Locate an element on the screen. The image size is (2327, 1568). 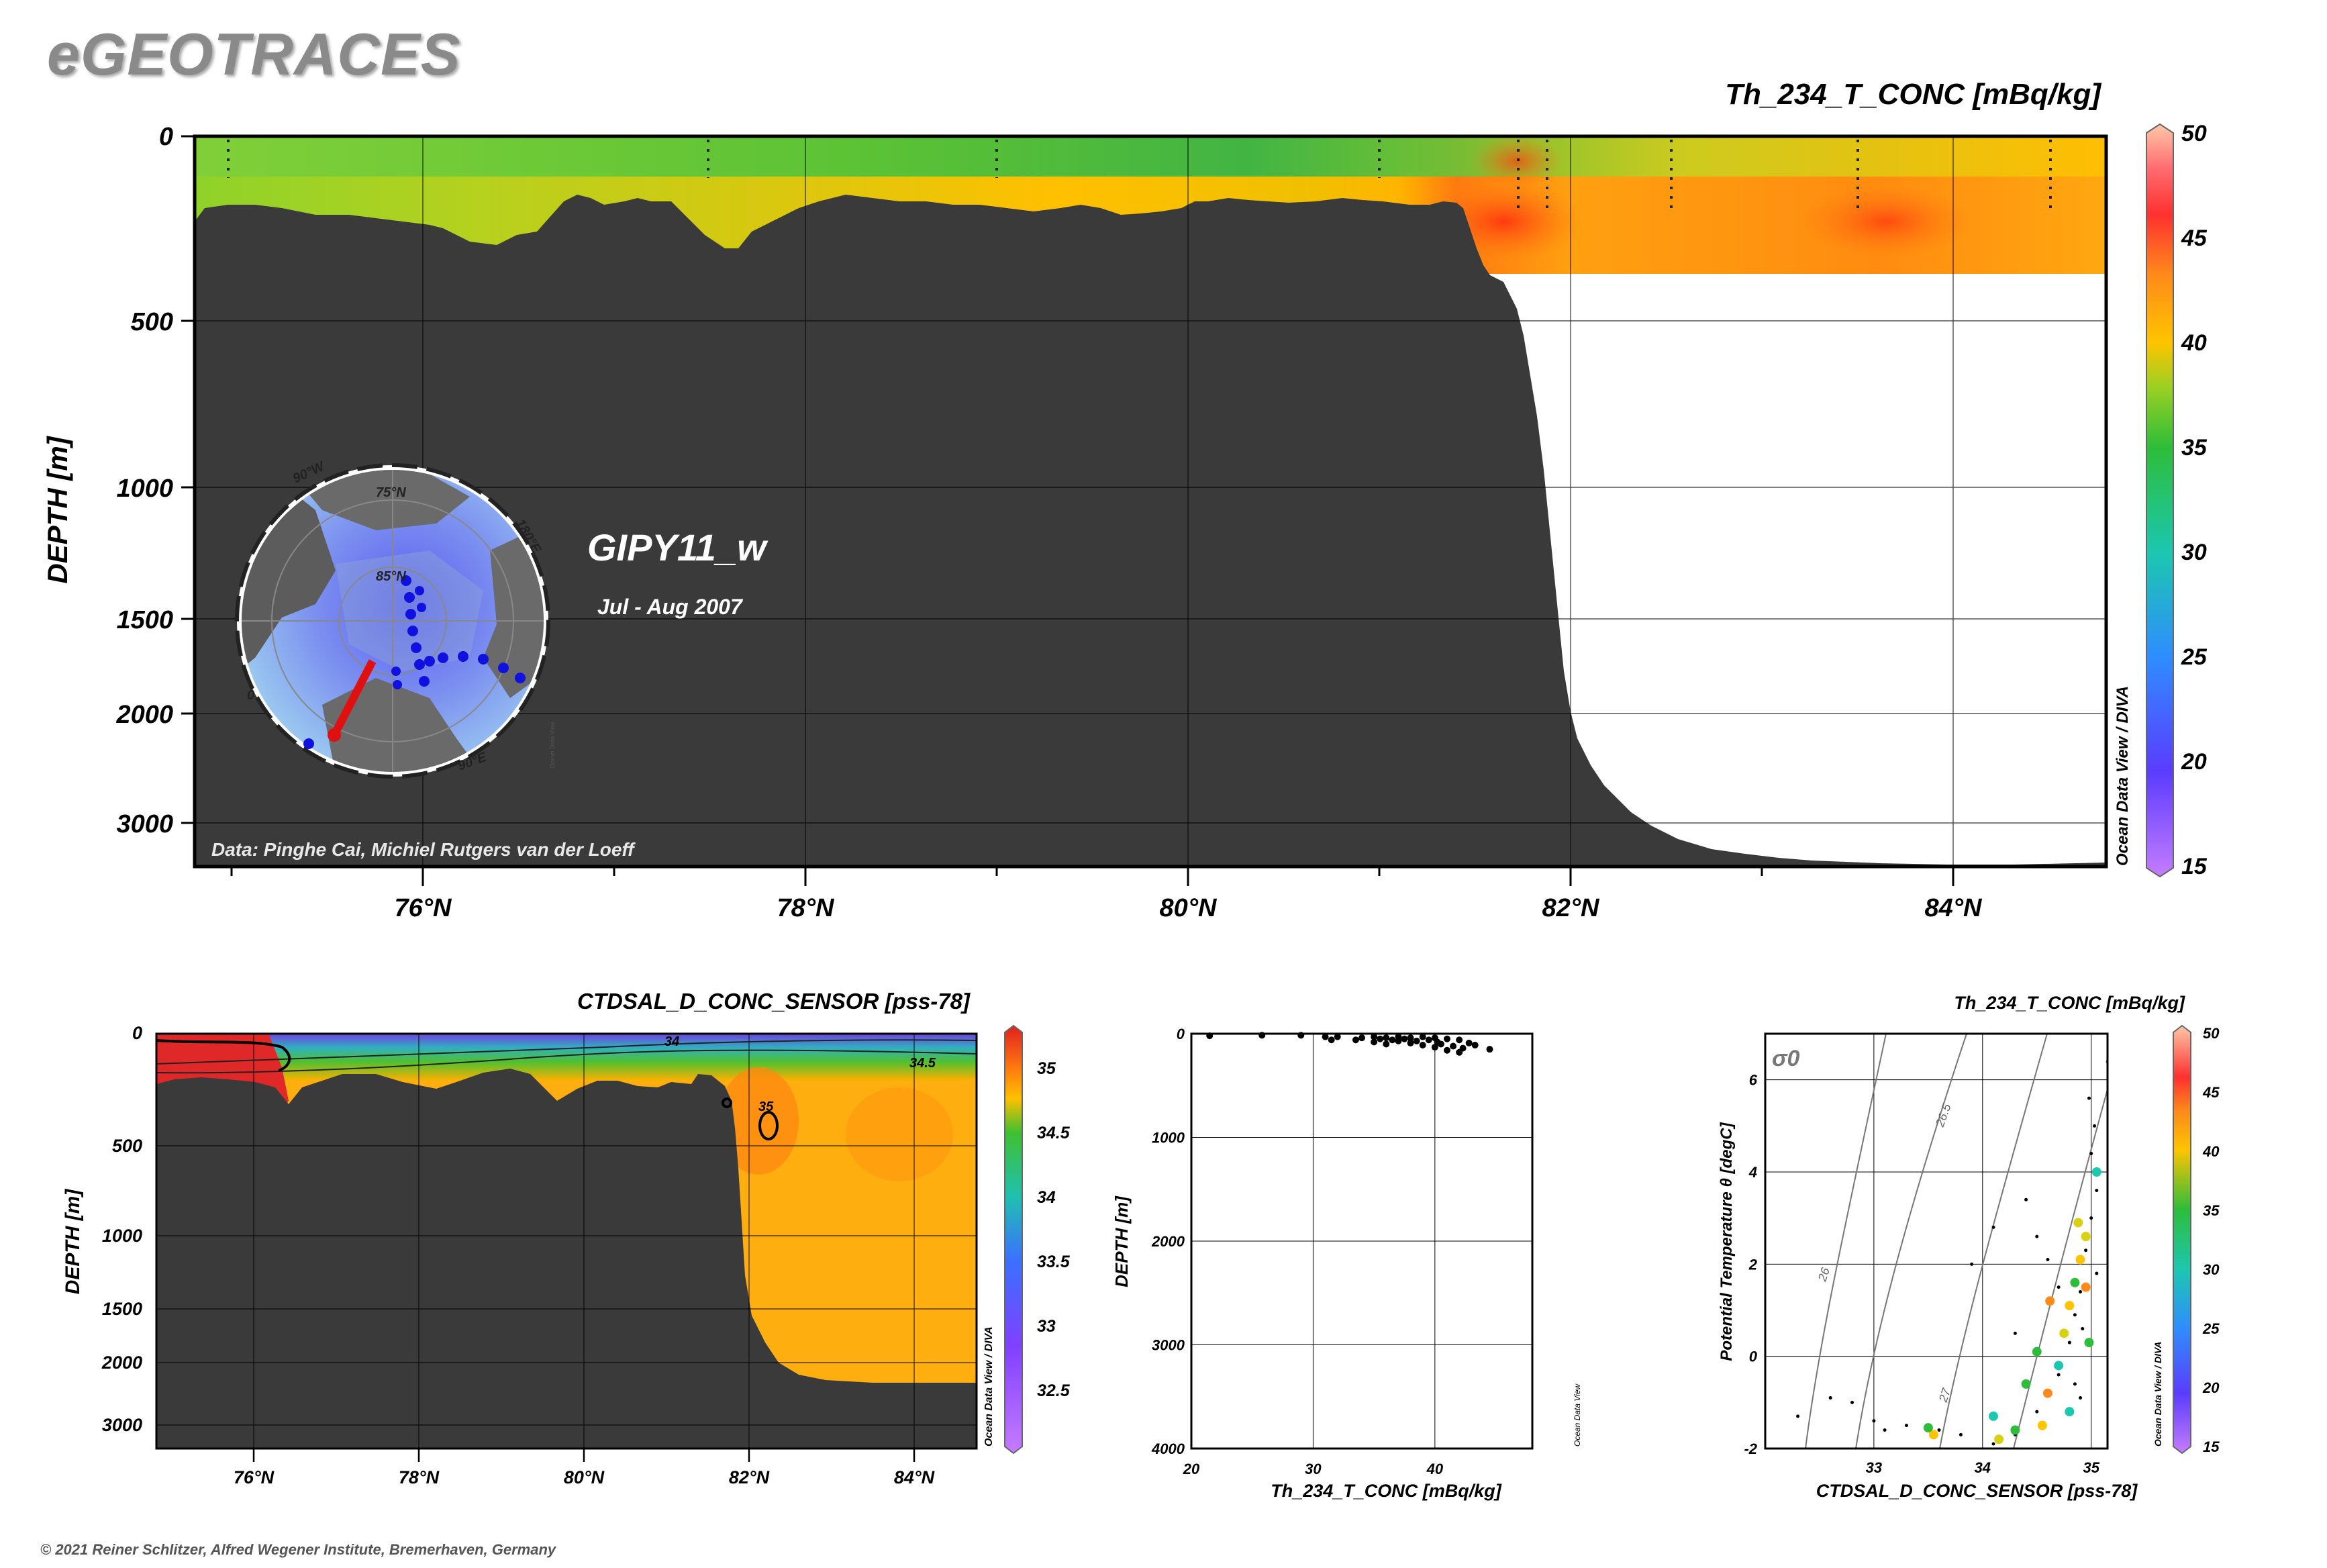
salinity-y-tick: 0 is located at coordinates (137, 1033).